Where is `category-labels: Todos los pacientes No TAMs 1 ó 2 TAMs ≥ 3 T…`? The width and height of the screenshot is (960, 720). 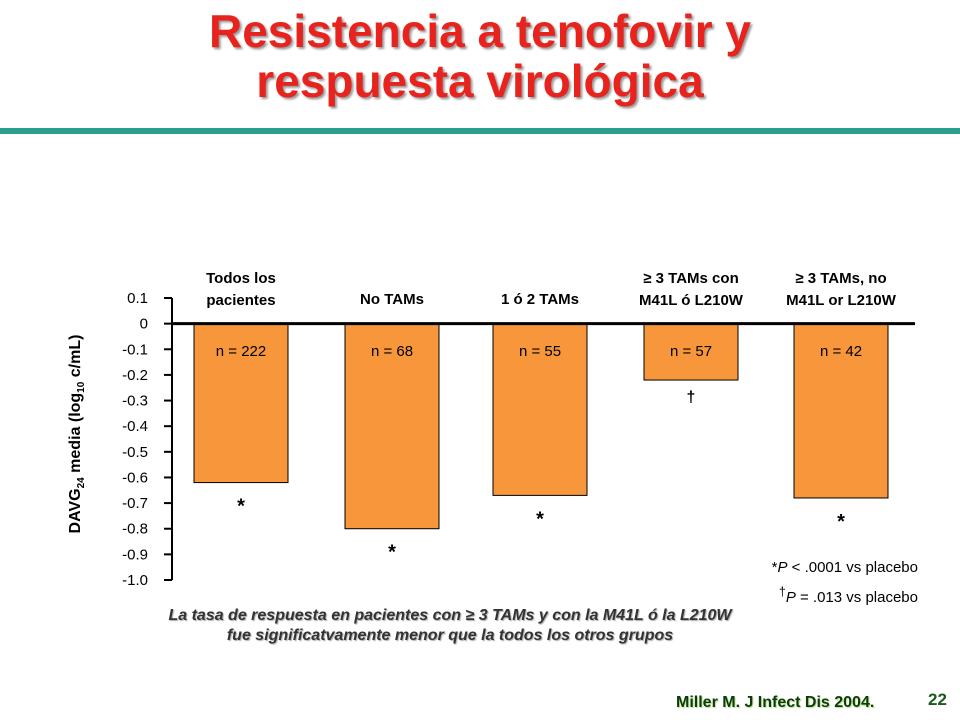
category-labels: Todos los pacientes No TAMs 1 ó 2 TAMs ≥ 3 T… is located at coordinates (551, 289).